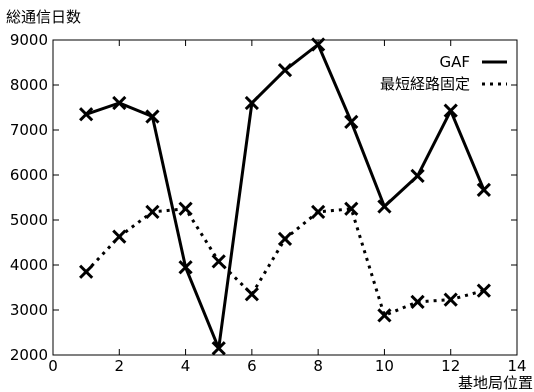 This screenshot has height=392, width=534. I want to click on legend: GAF 最短経路固定, so click(443, 73).